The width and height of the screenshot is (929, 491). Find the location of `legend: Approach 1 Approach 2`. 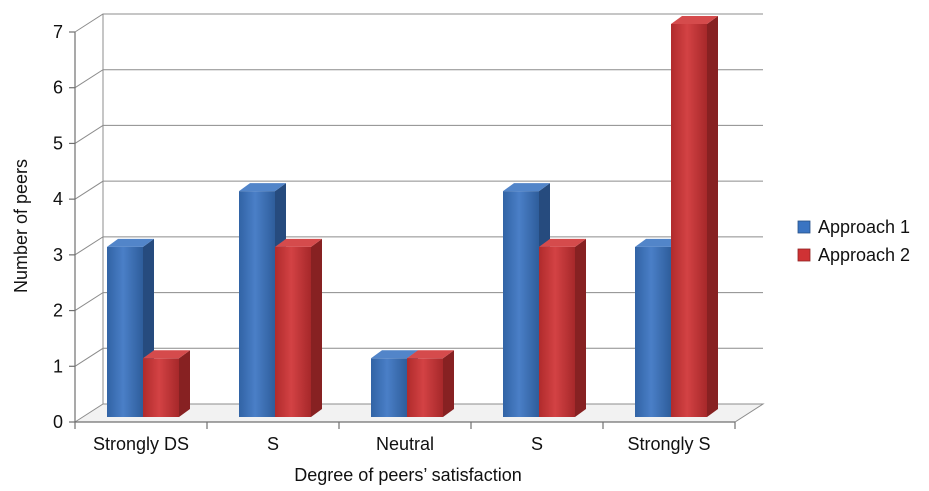

legend: Approach 1 Approach 2 is located at coordinates (853, 241).